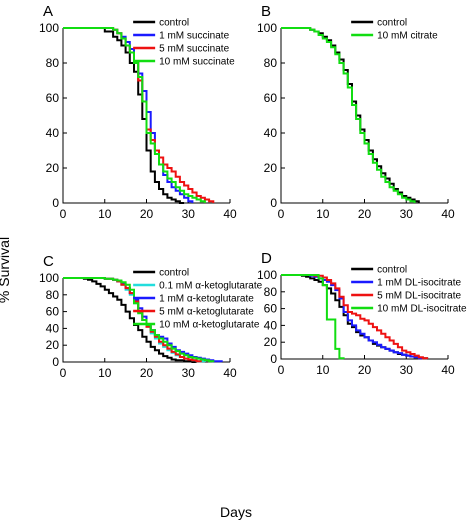  What do you see at coordinates (266, 11) in the screenshot?
I see `panel-label: B` at bounding box center [266, 11].